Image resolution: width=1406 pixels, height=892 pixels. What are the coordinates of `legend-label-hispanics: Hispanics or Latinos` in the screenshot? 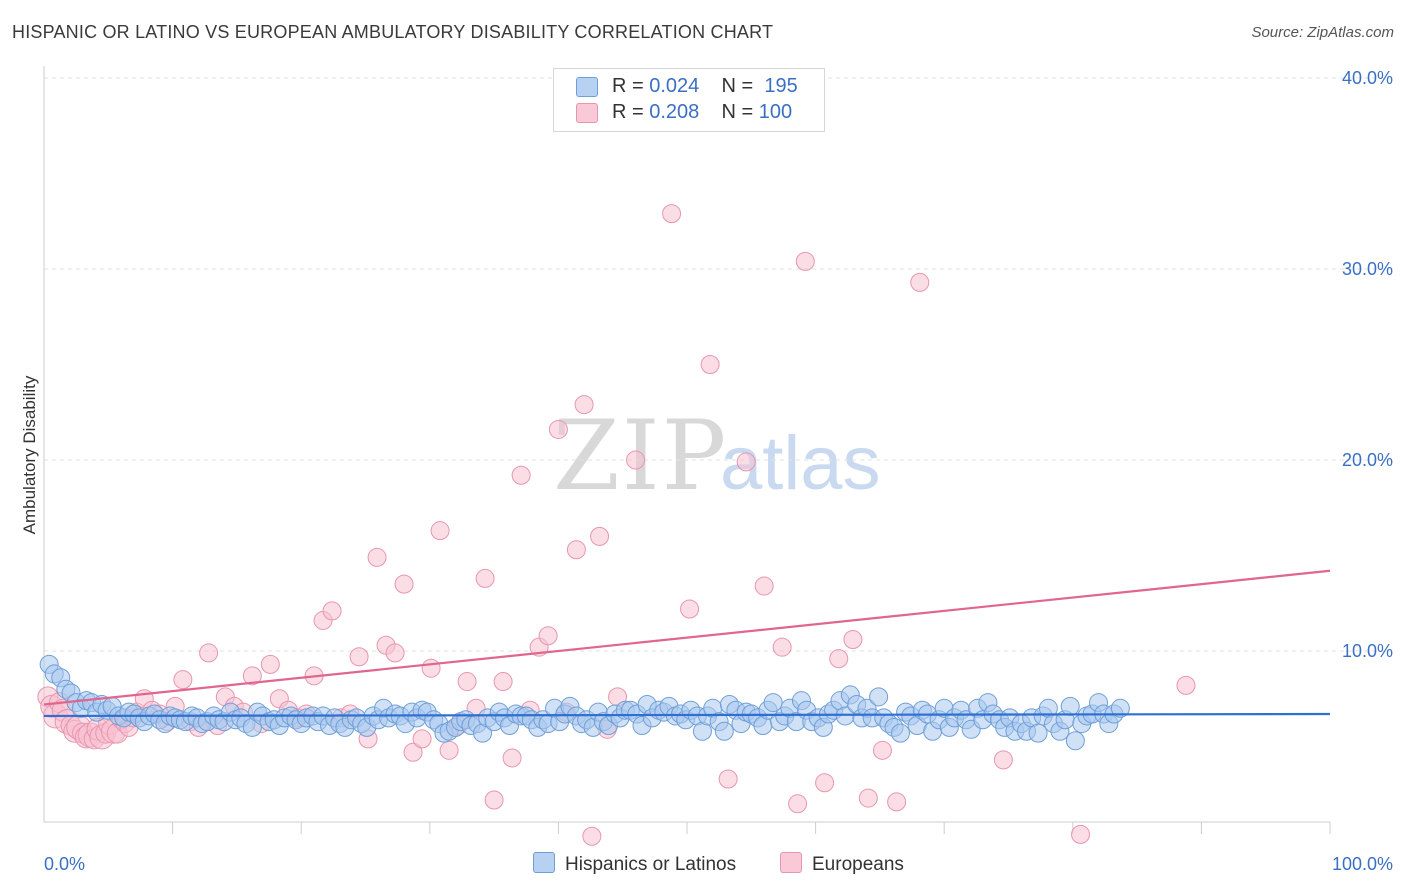 It's located at (651, 864).